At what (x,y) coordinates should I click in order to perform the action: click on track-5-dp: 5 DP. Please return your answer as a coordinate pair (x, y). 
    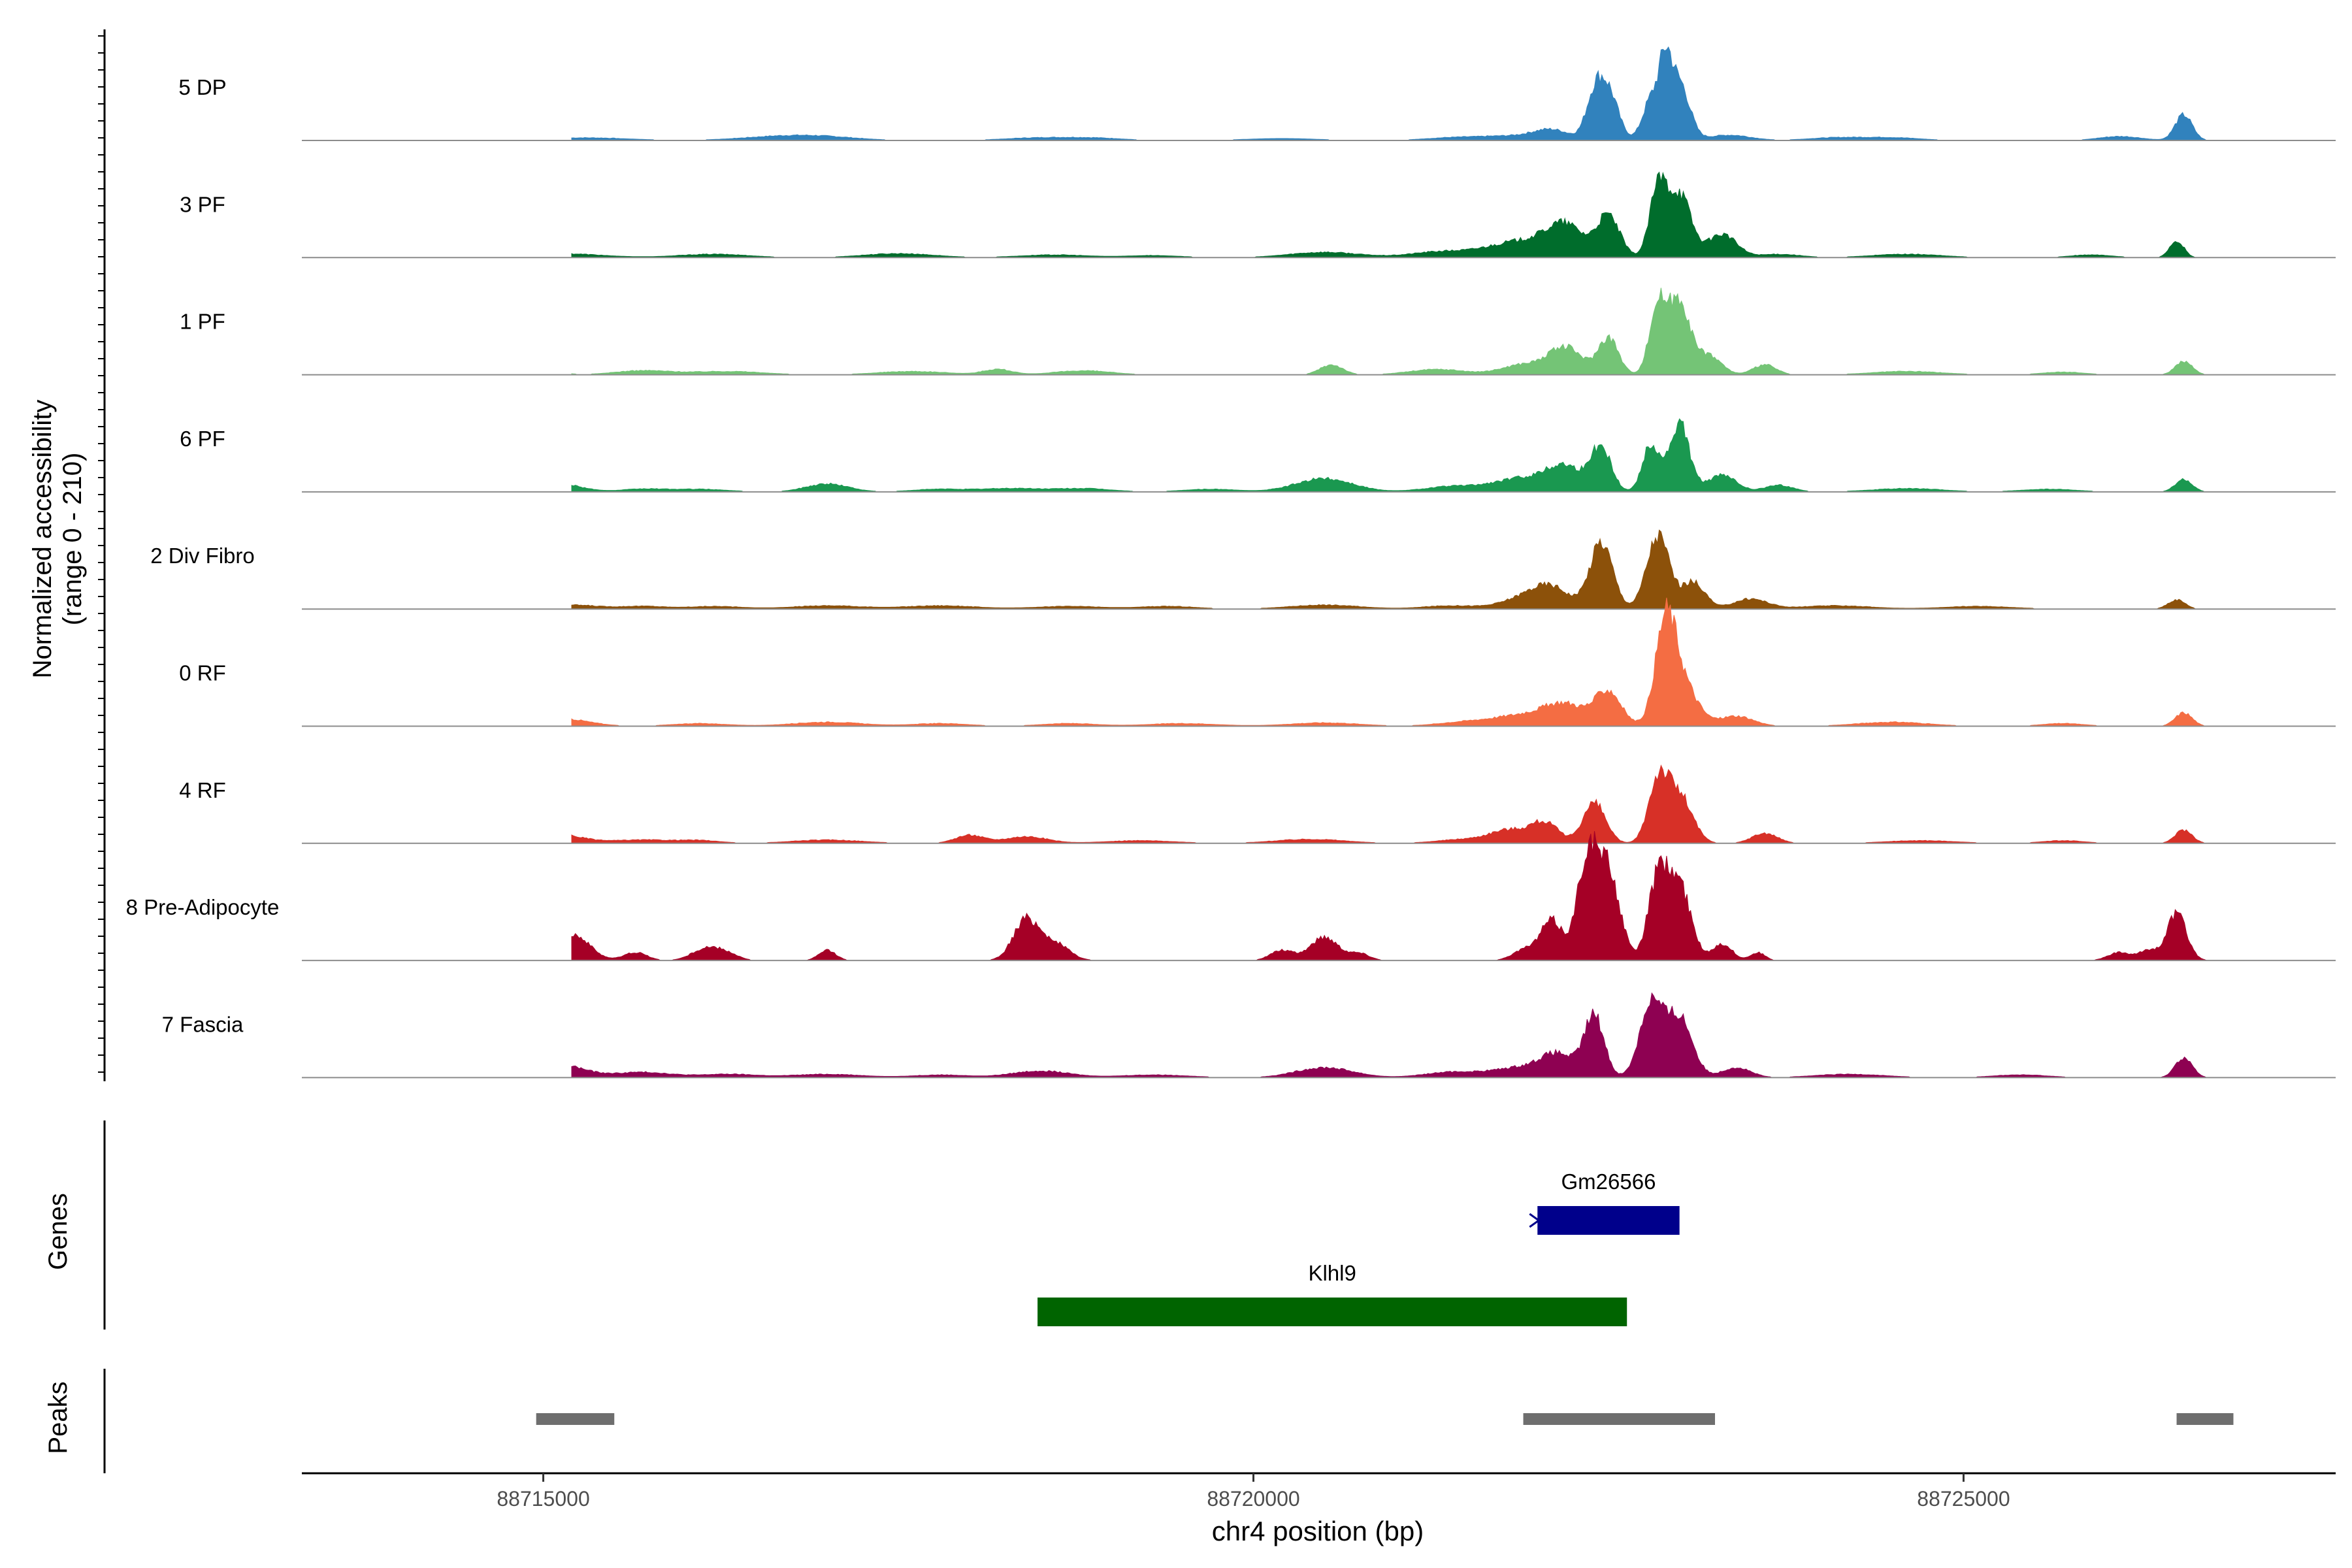
    Looking at the image, I should click on (1257, 93).